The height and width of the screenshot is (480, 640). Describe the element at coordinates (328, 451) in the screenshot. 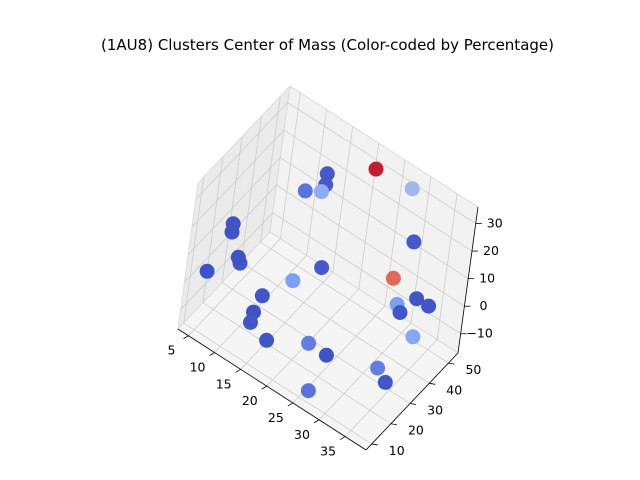

I see `x-tick-label: 35` at that location.